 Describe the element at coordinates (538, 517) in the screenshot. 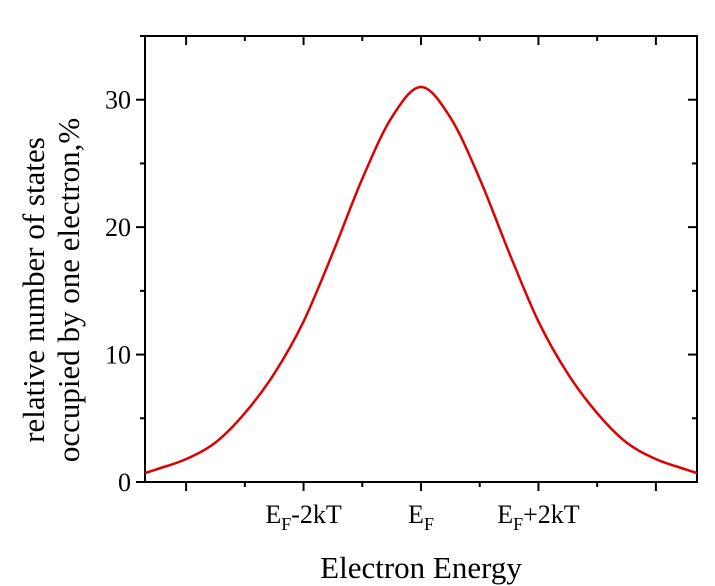

I see `x-tick-label: EF+2kT` at that location.